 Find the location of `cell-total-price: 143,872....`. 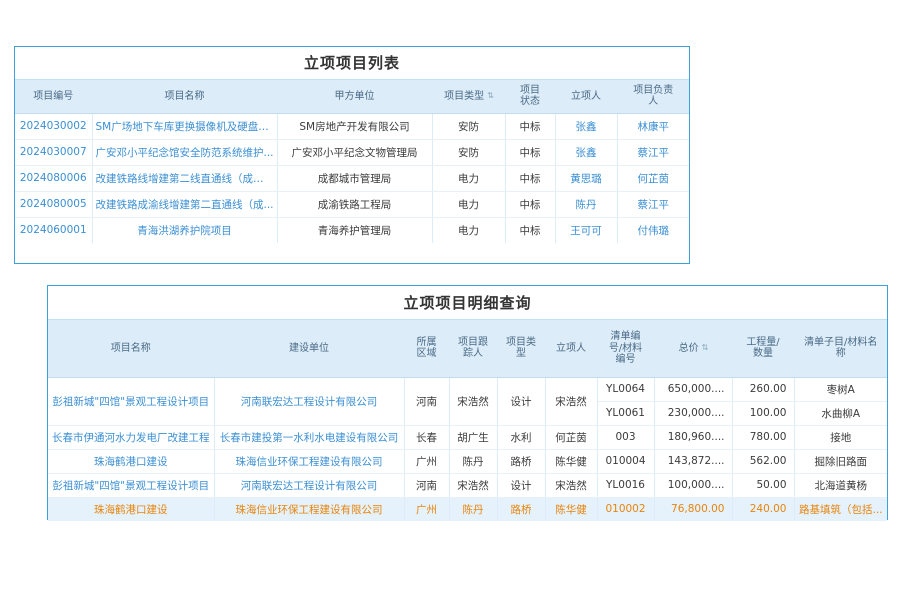

cell-total-price: 143,872.... is located at coordinates (693, 461).